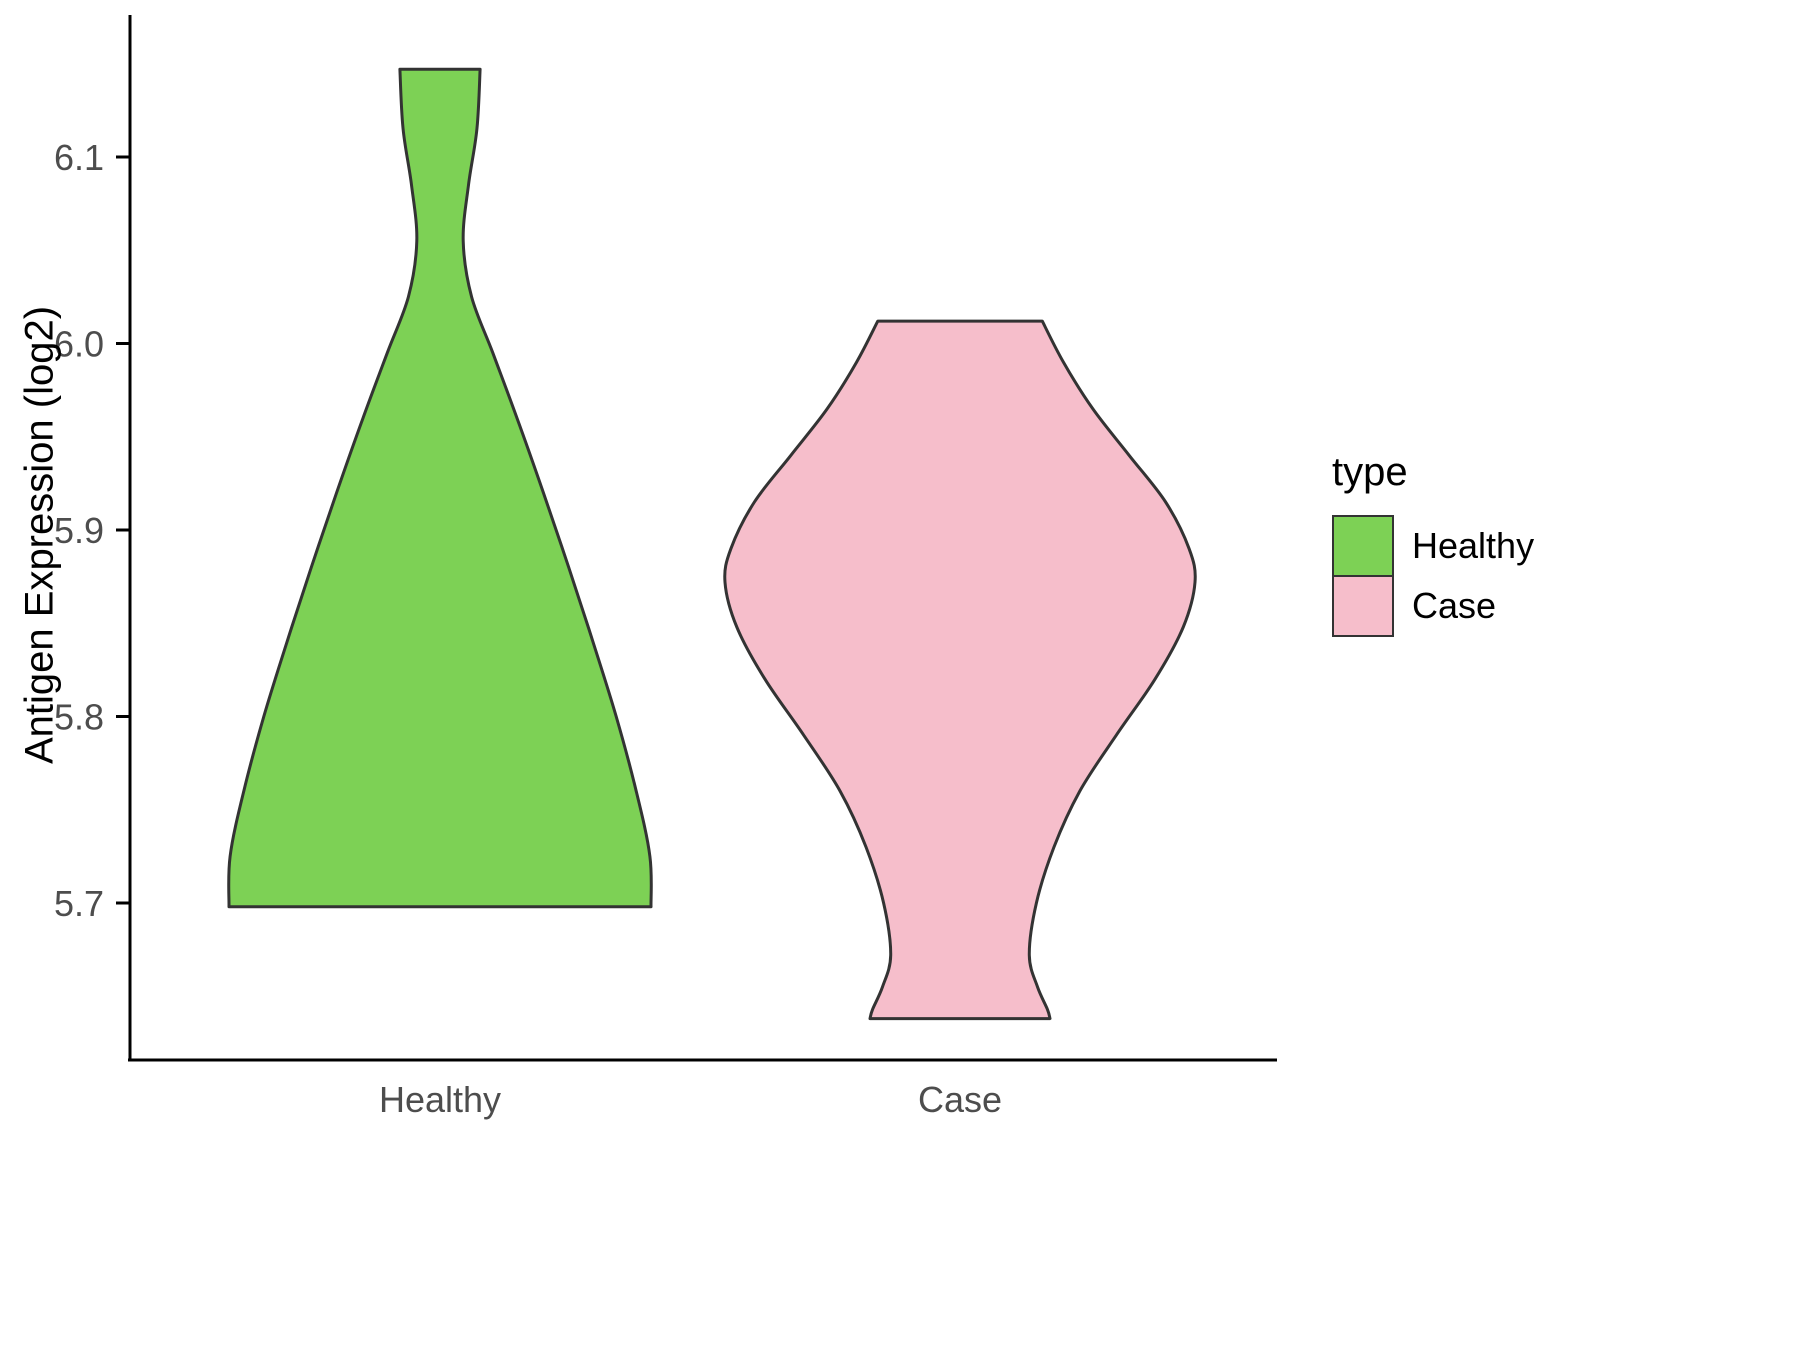  I want to click on y-tick-label: 5.7, so click(79, 903).